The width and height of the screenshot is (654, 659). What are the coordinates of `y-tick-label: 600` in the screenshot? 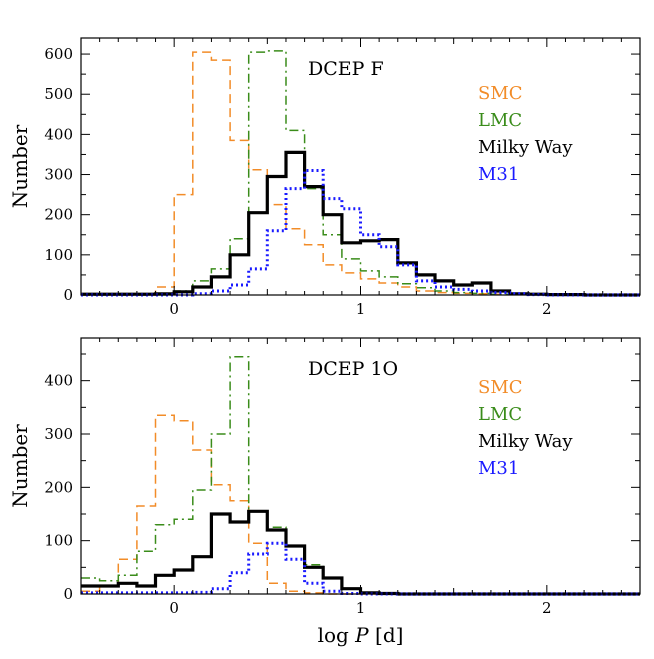 It's located at (58, 54).